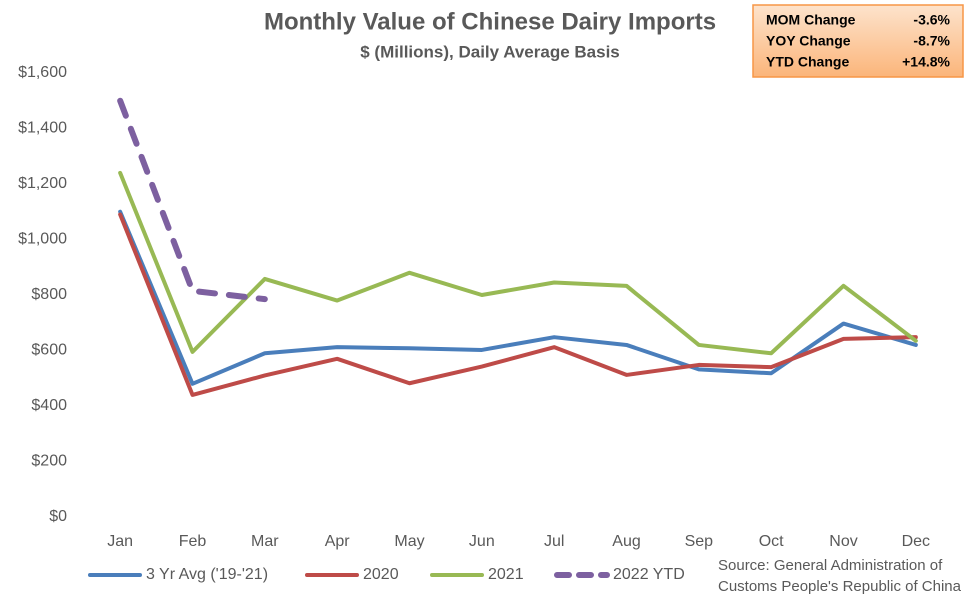 The image size is (975, 601). I want to click on summary-label: YOY Change, so click(808, 41).